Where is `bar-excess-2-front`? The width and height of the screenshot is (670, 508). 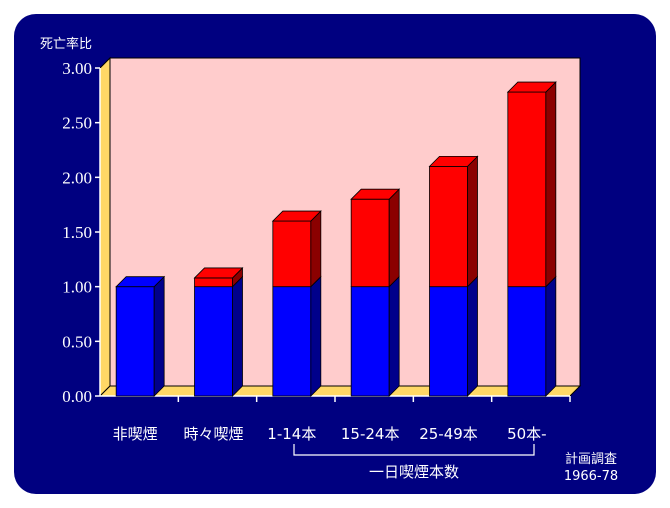 bar-excess-2-front is located at coordinates (292, 254).